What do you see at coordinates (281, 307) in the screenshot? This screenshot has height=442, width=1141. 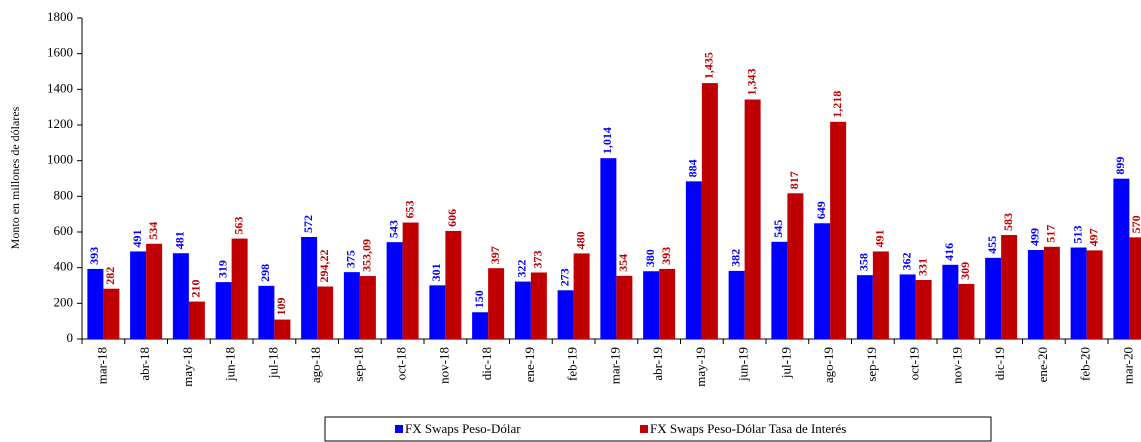 I see `value-label: 109` at bounding box center [281, 307].